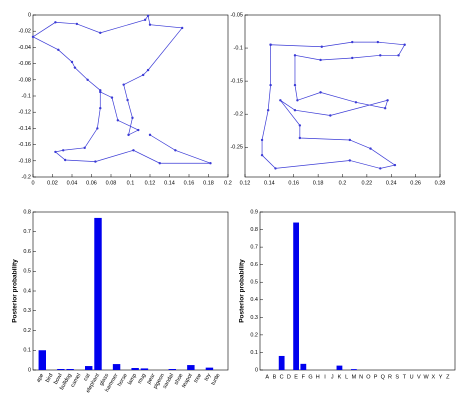 This screenshot has height=406, width=473. What do you see at coordinates (310, 377) in the screenshot?
I see `x-tick-label: G` at bounding box center [310, 377].